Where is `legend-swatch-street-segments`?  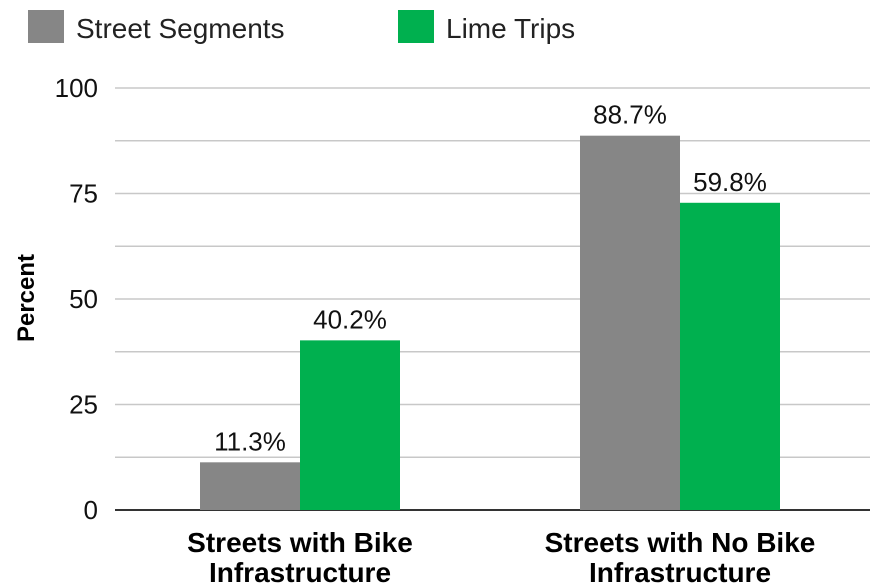
legend-swatch-street-segments is located at coordinates (46, 26).